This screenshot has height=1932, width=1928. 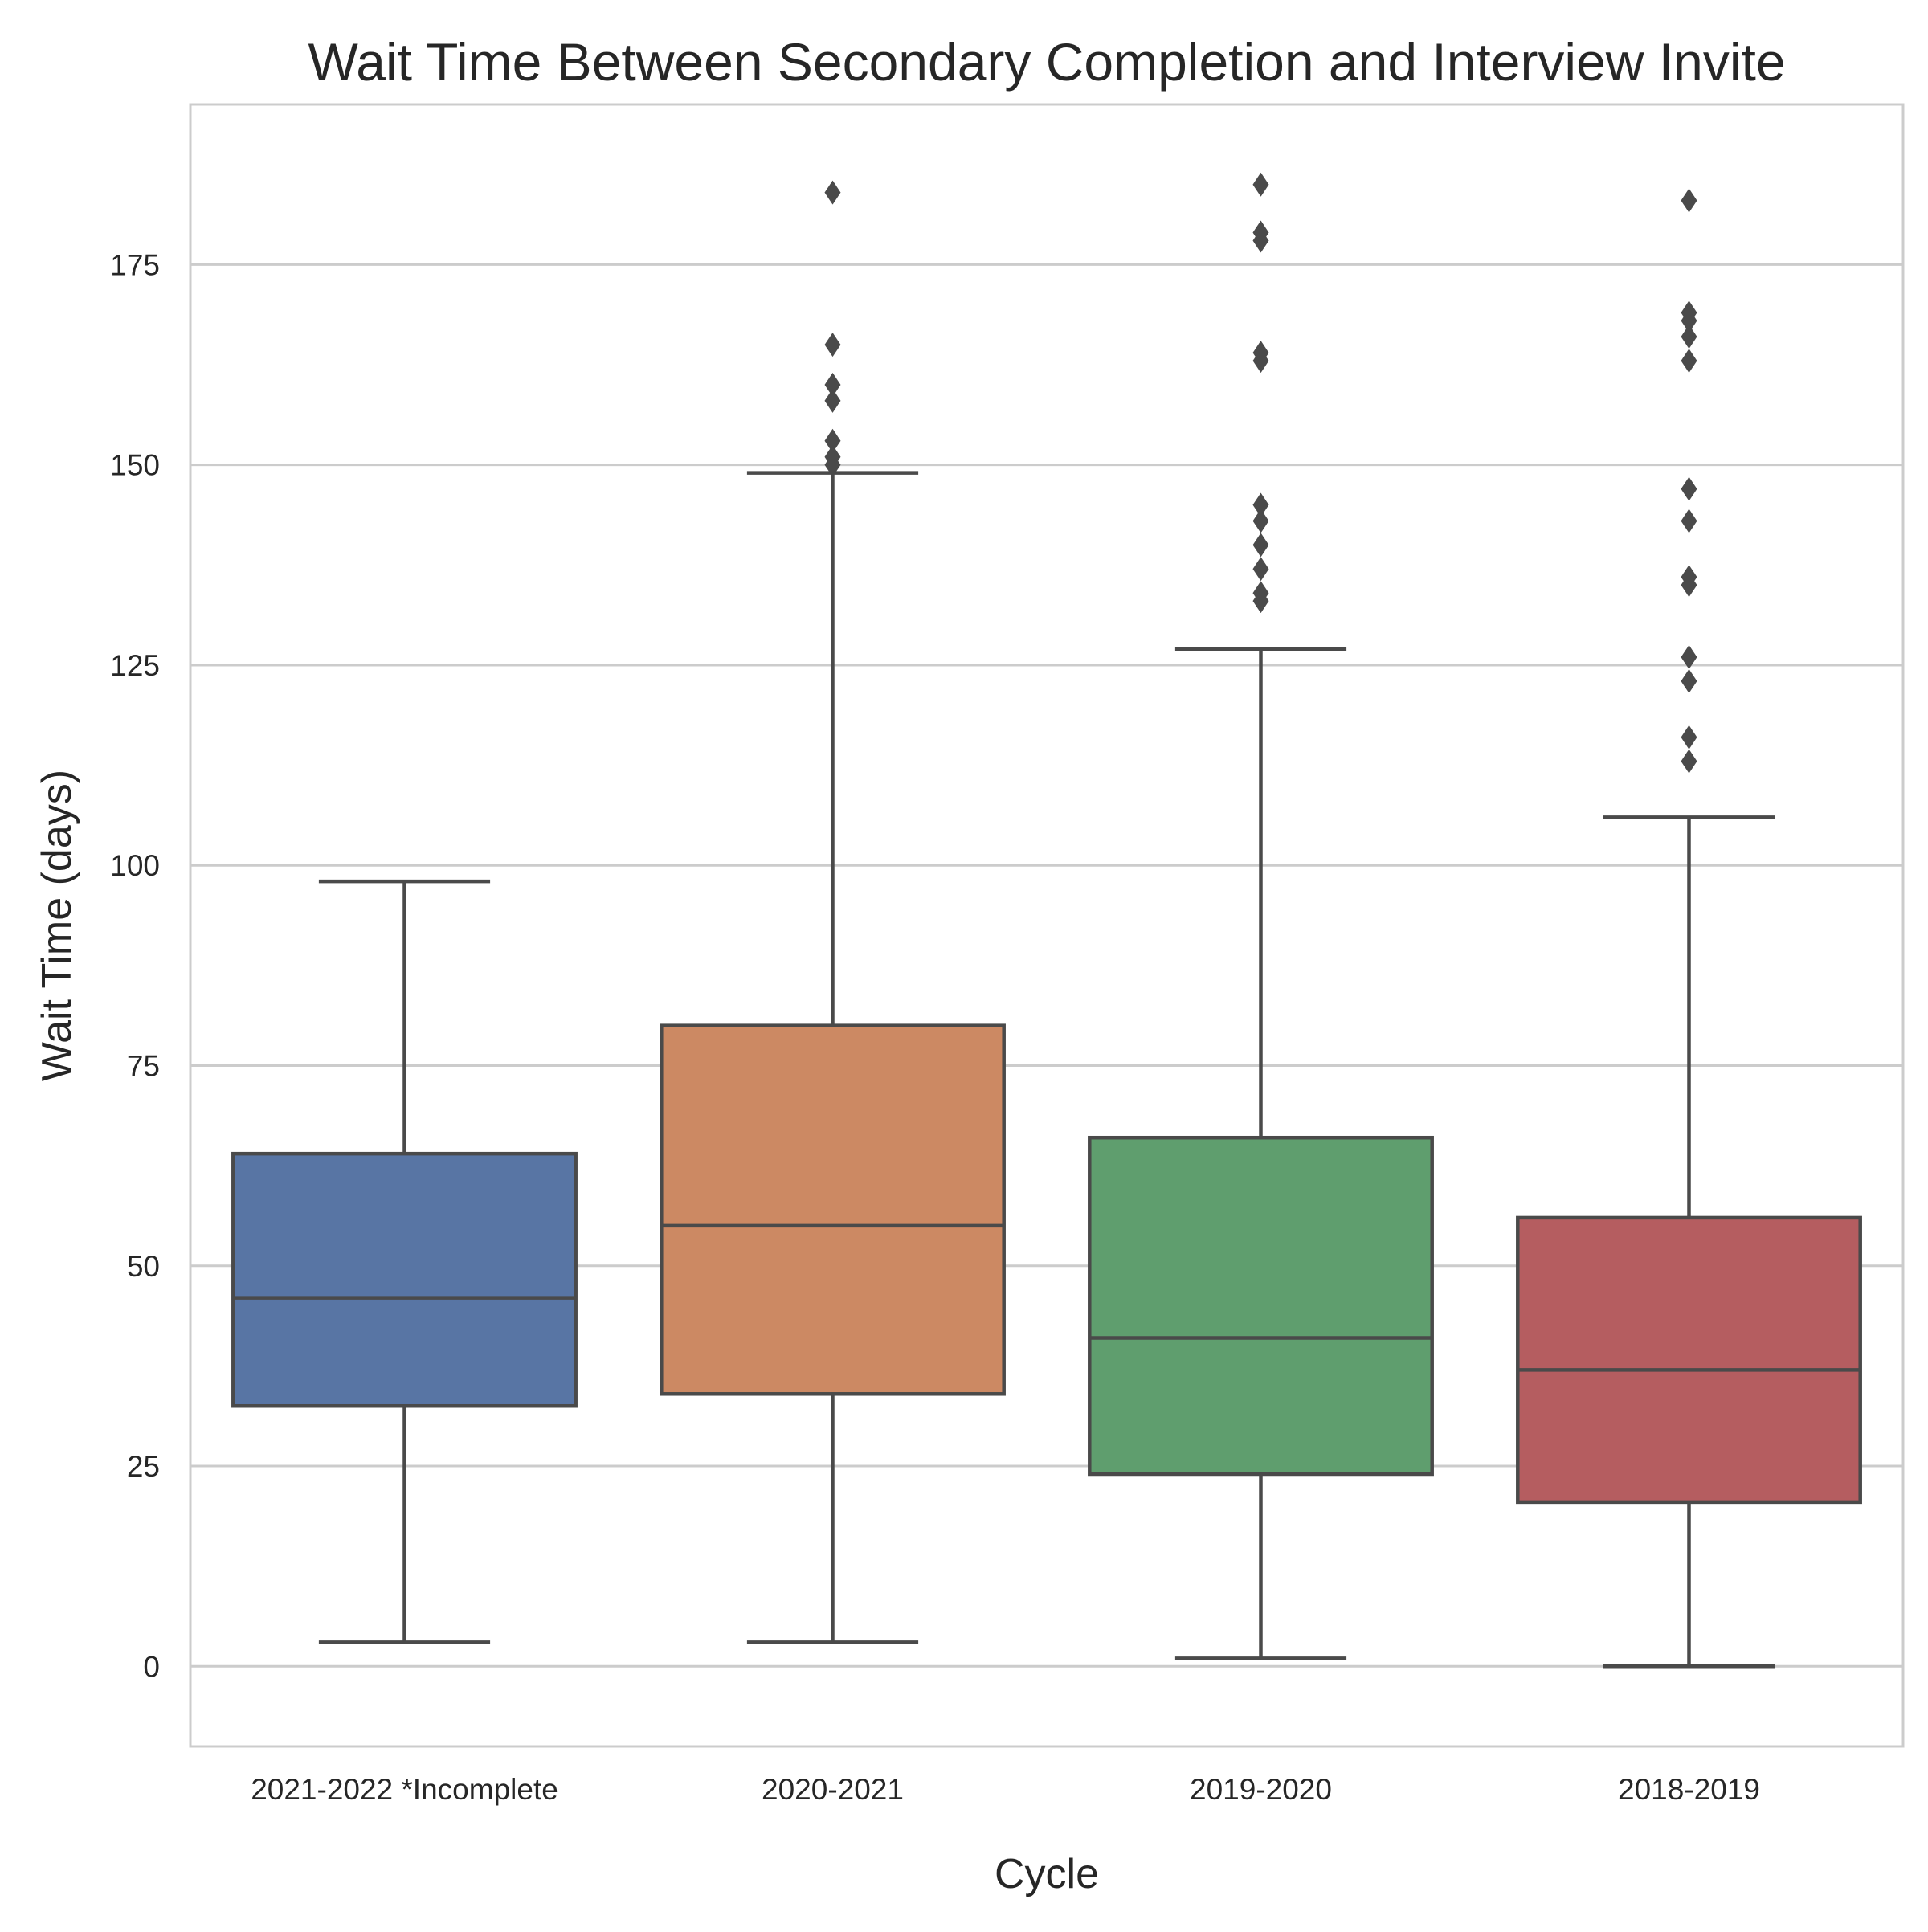 What do you see at coordinates (143, 1066) in the screenshot?
I see `y-tick-label: 75` at bounding box center [143, 1066].